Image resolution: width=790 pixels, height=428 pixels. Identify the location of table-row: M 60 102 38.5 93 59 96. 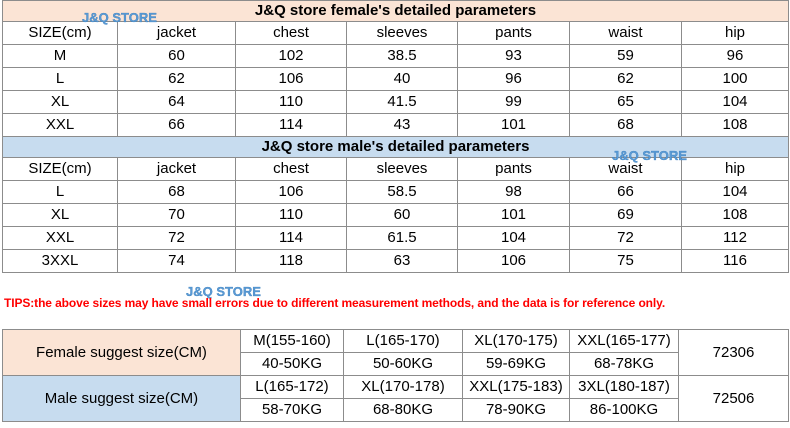
(396, 56).